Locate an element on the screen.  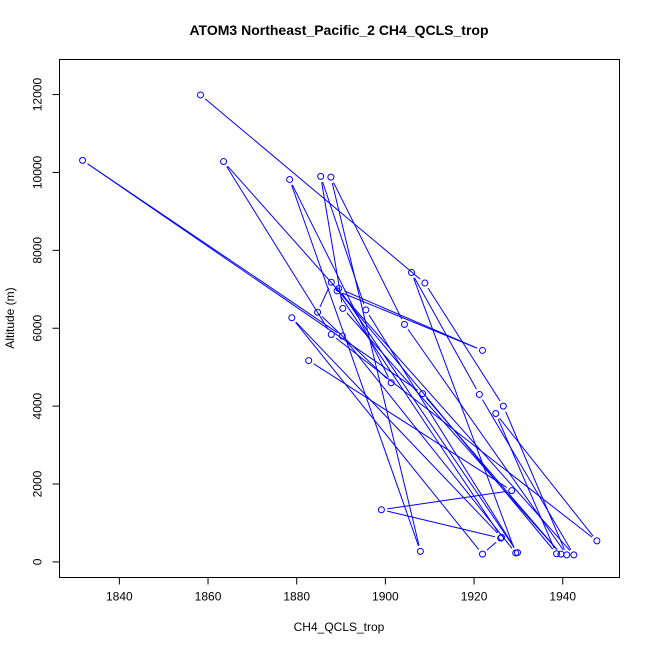
y-axis-label: Altitude (m) is located at coordinates (10, 317).